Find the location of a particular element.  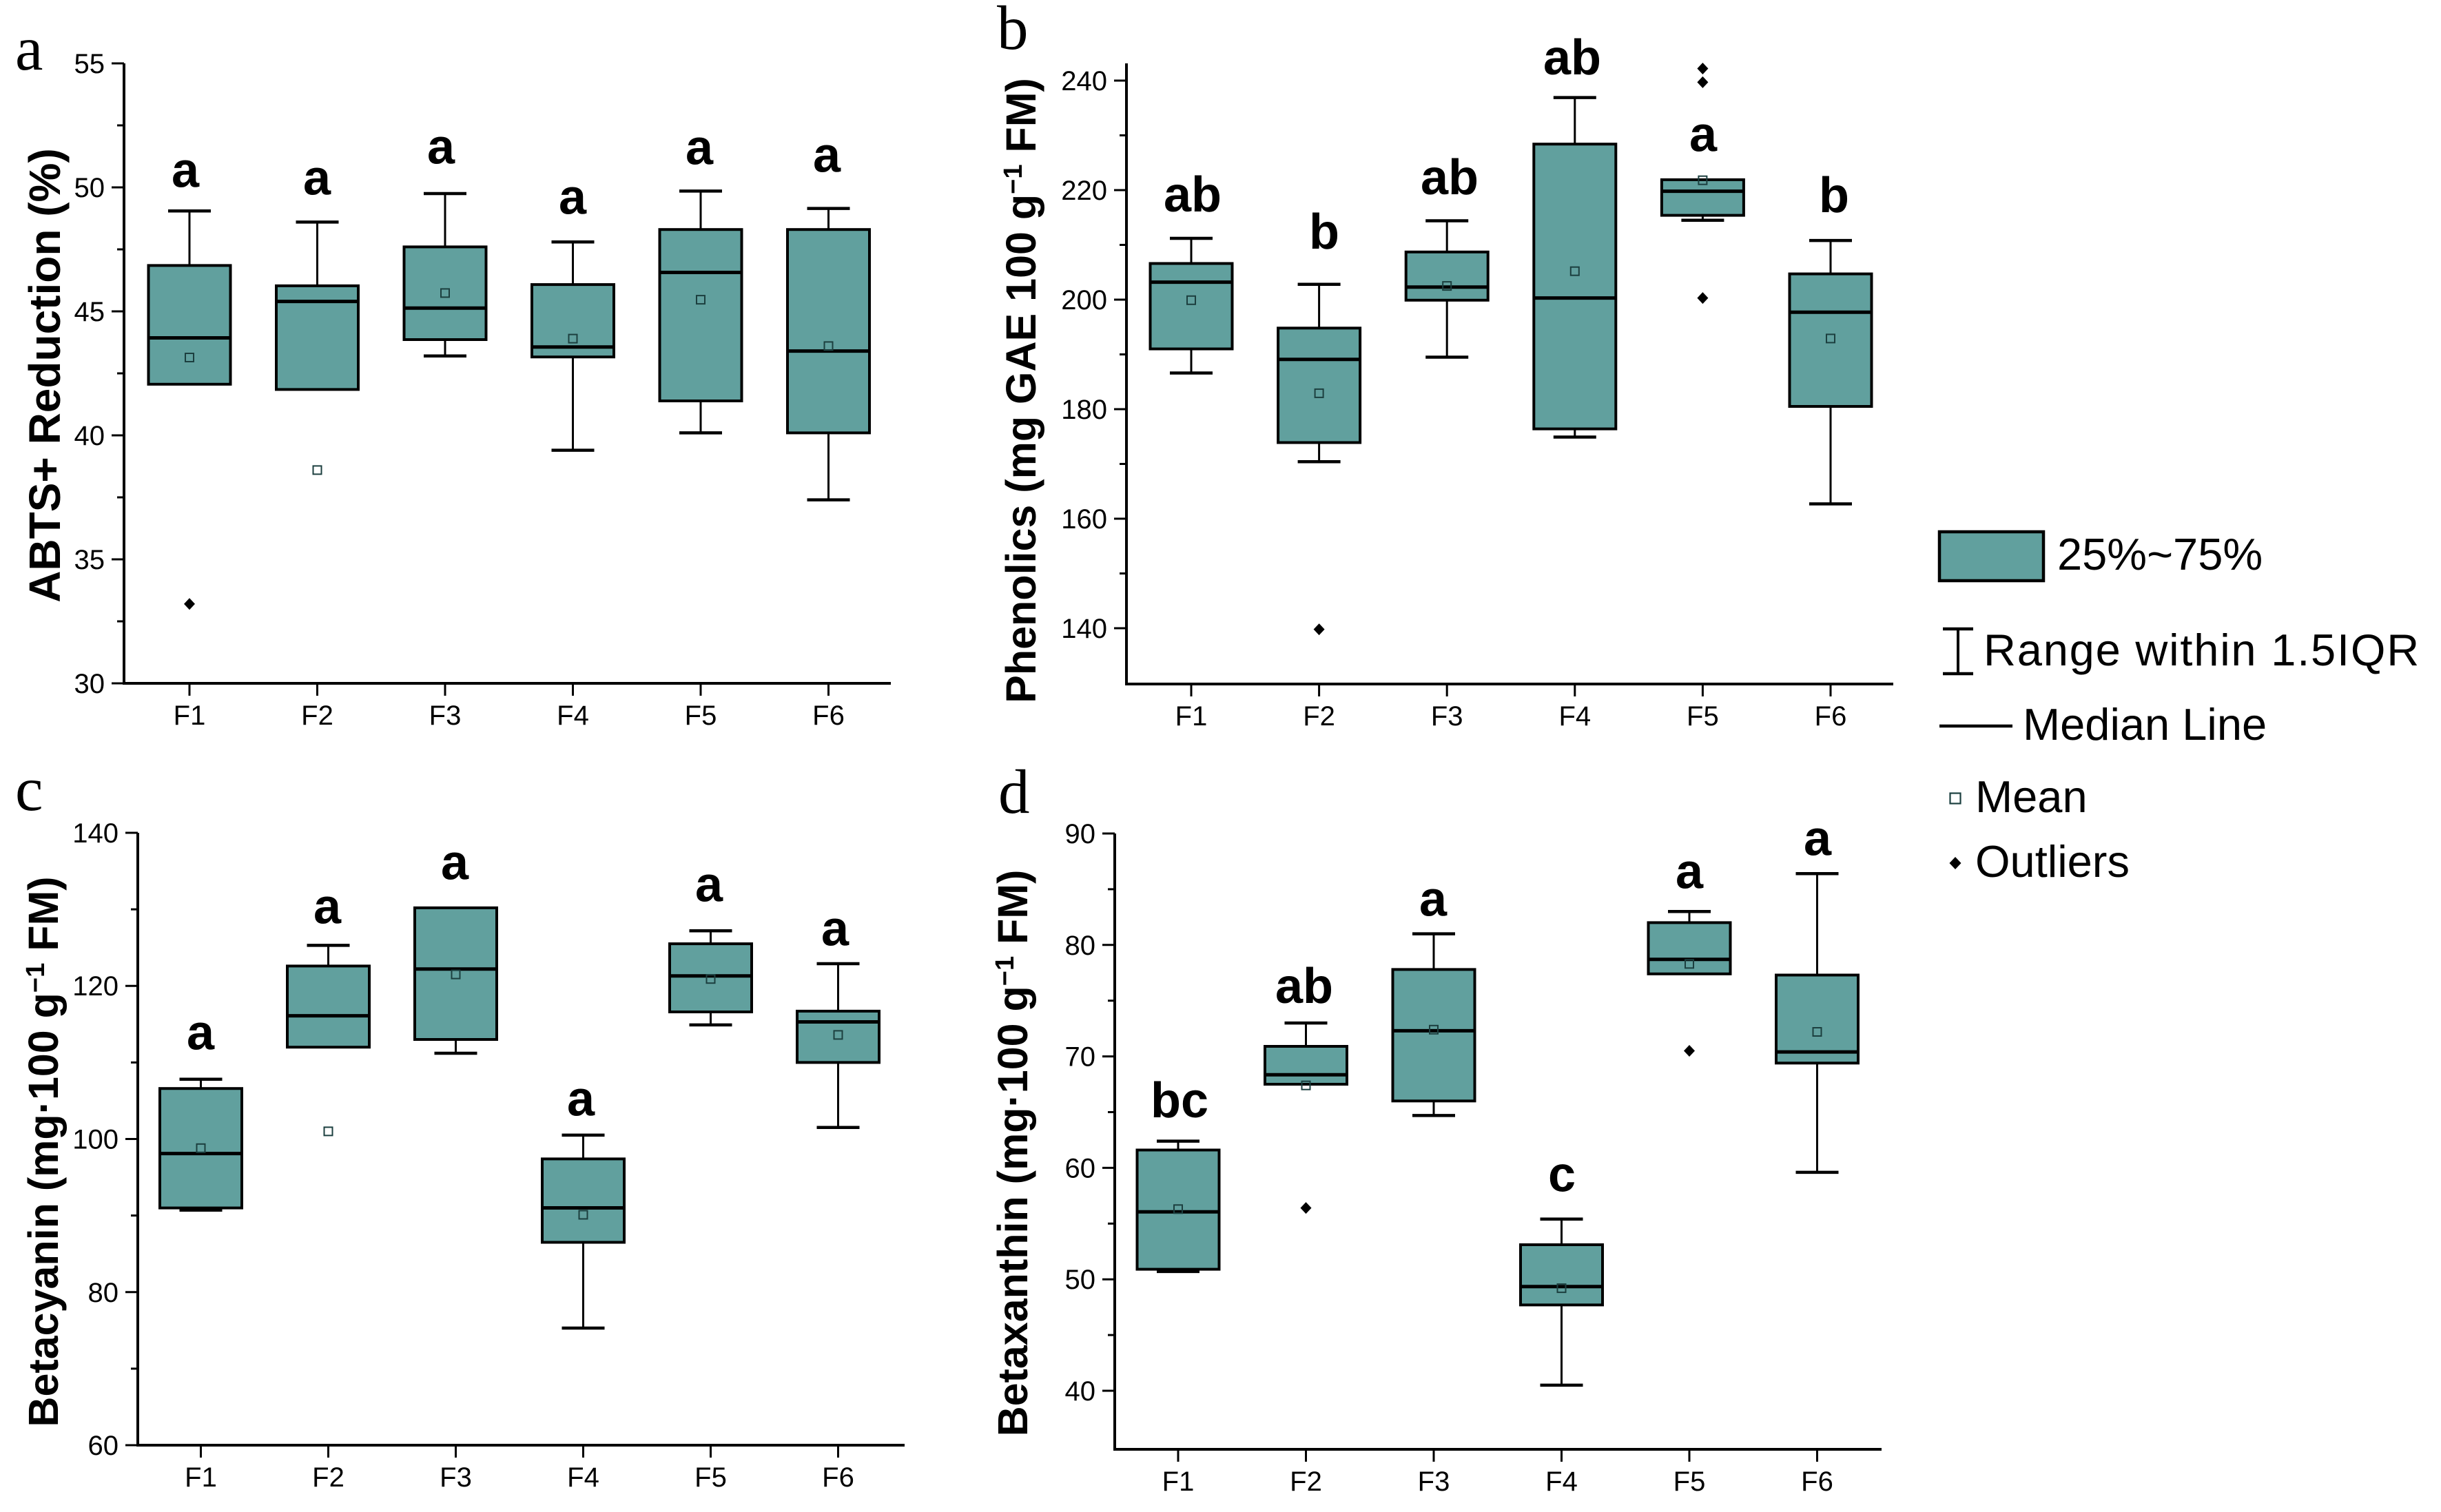

svg-text: Mean is located at coordinates (2032, 796).